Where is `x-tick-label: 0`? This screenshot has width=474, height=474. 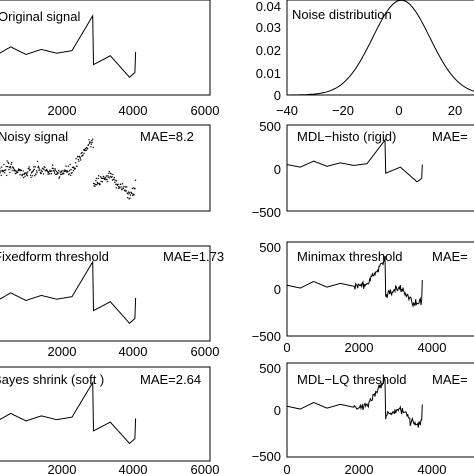 x-tick-label: 0 is located at coordinates (286, 347).